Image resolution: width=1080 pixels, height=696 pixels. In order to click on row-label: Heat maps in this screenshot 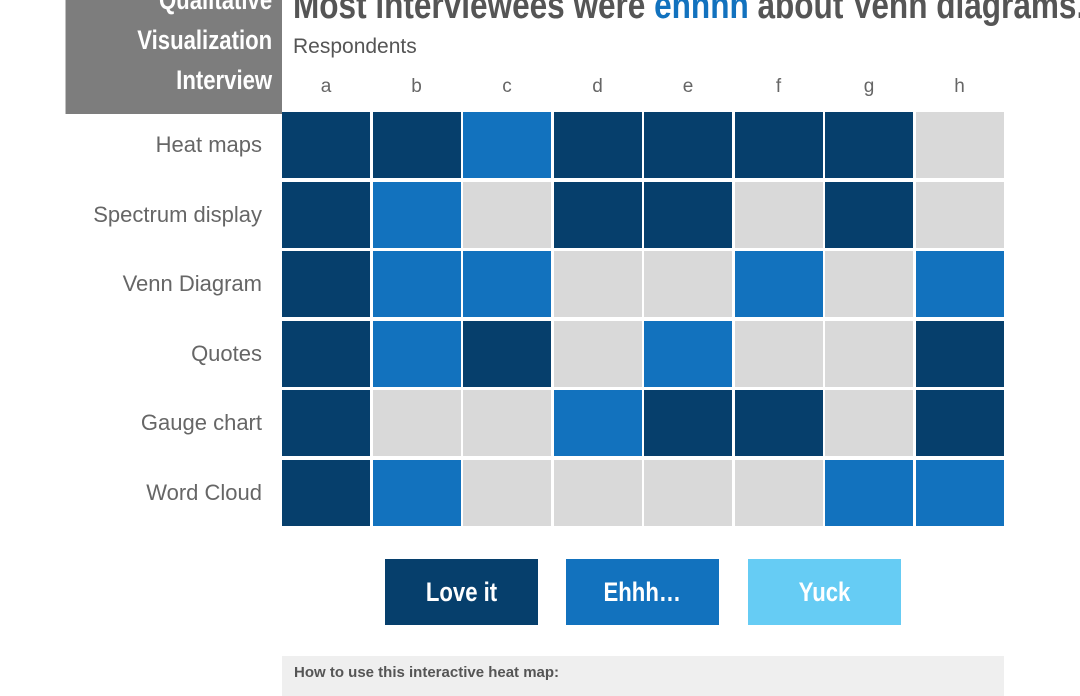, I will do `click(208, 144)`.